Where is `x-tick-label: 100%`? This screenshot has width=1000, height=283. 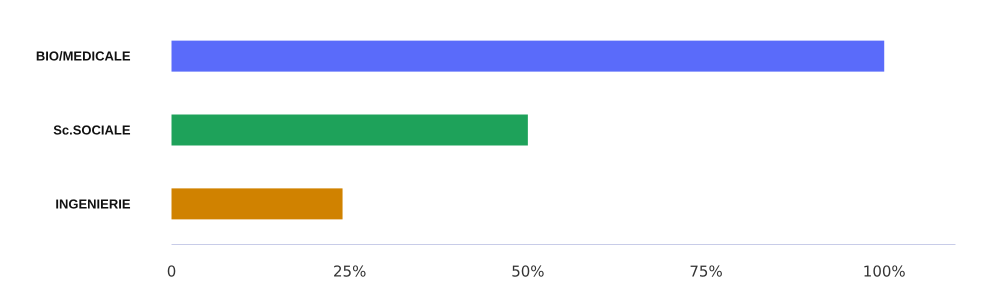
x-tick-label: 100% is located at coordinates (884, 271).